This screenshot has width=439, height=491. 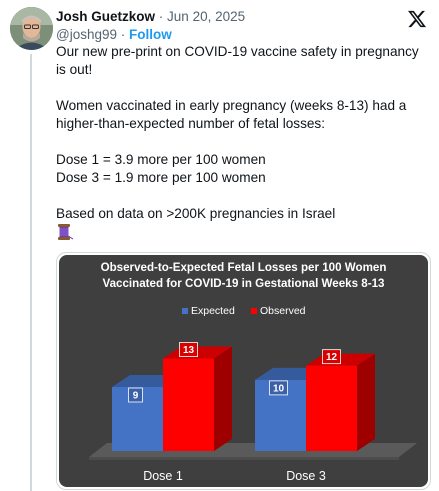 I want to click on follow-button: Follow, so click(x=150, y=34).